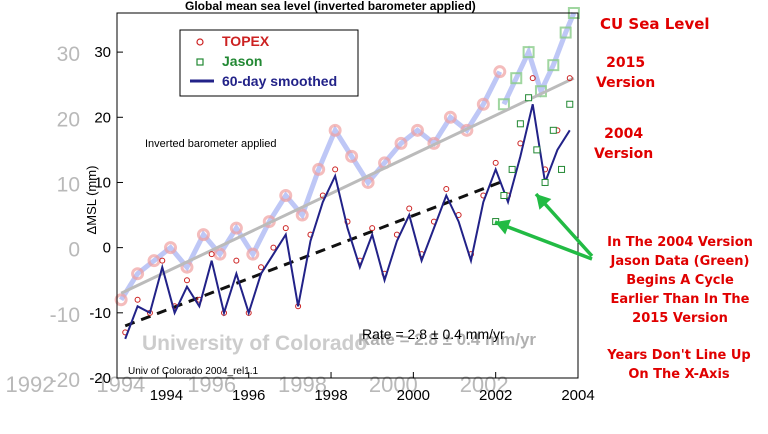 Image resolution: width=768 pixels, height=434 pixels. I want to click on y-tick-label: 0, so click(107, 248).